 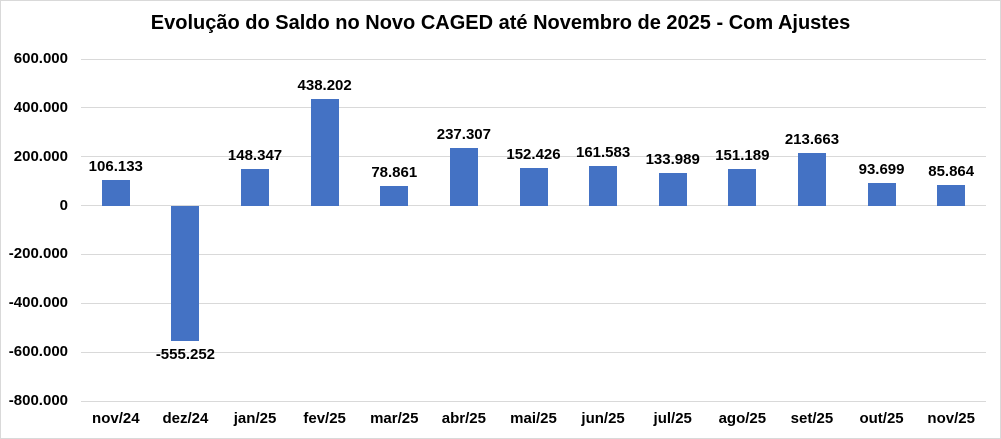 I want to click on x-tick-label: fev/25, so click(x=324, y=418).